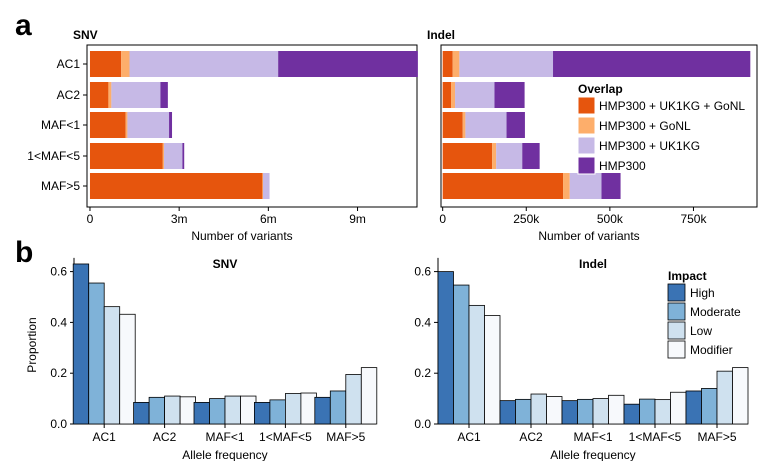 The height and width of the screenshot is (461, 761). What do you see at coordinates (165, 437) in the screenshot?
I see `x-tick-label: AC2` at bounding box center [165, 437].